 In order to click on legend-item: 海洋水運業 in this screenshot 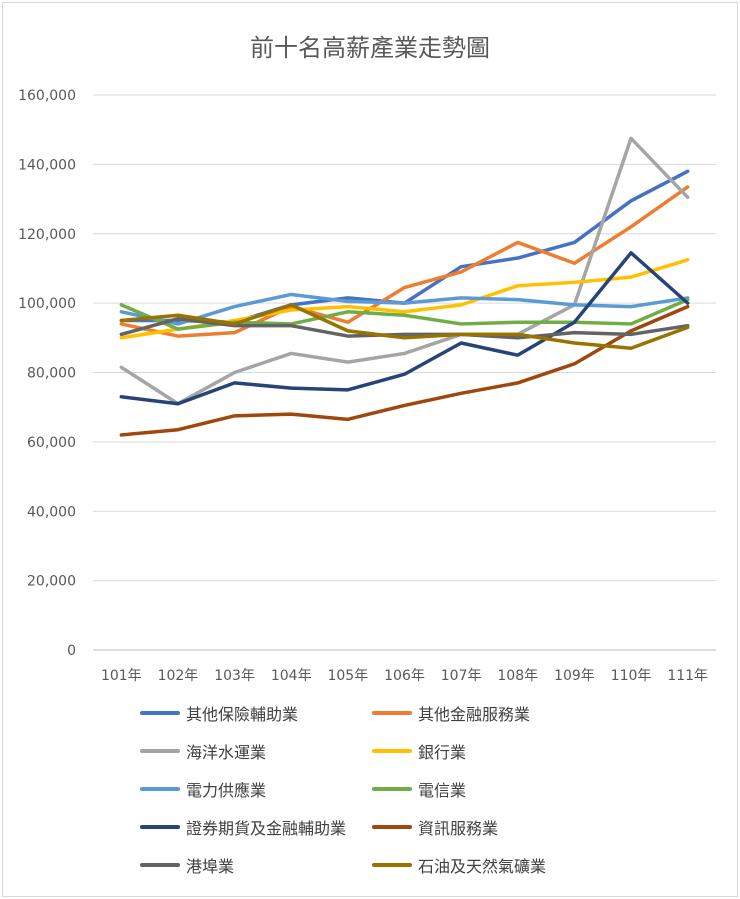, I will do `click(256, 751)`.